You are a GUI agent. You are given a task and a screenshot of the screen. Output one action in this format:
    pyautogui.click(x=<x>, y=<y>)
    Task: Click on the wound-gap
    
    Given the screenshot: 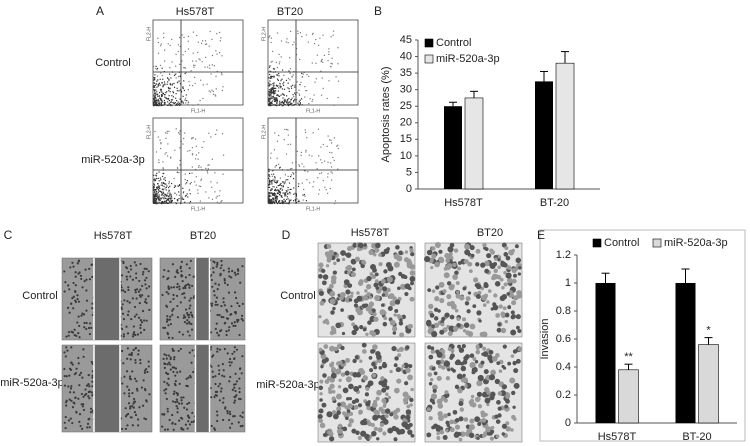 What is the action you would take?
    pyautogui.click(x=203, y=299)
    